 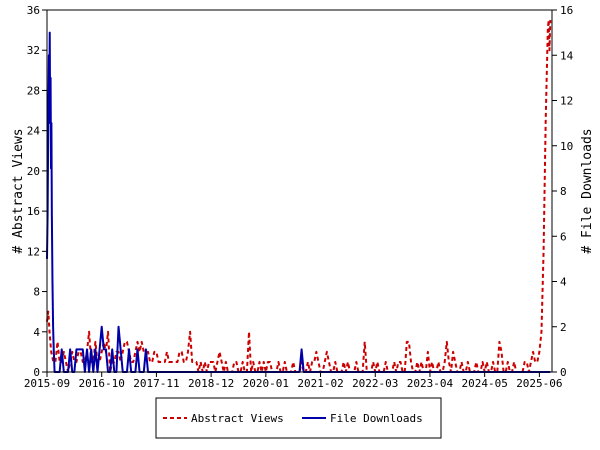 What do you see at coordinates (34, 131) in the screenshot?
I see `left-tick-label: 24` at bounding box center [34, 131].